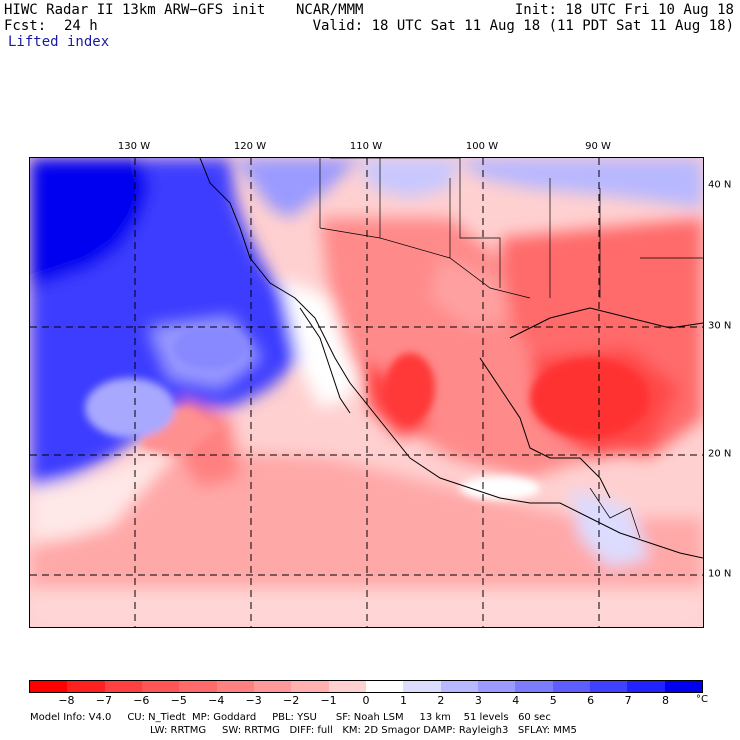 Image resolution: width=740 pixels, height=740 pixels. I want to click on colorbar-tick: 2, so click(441, 700).